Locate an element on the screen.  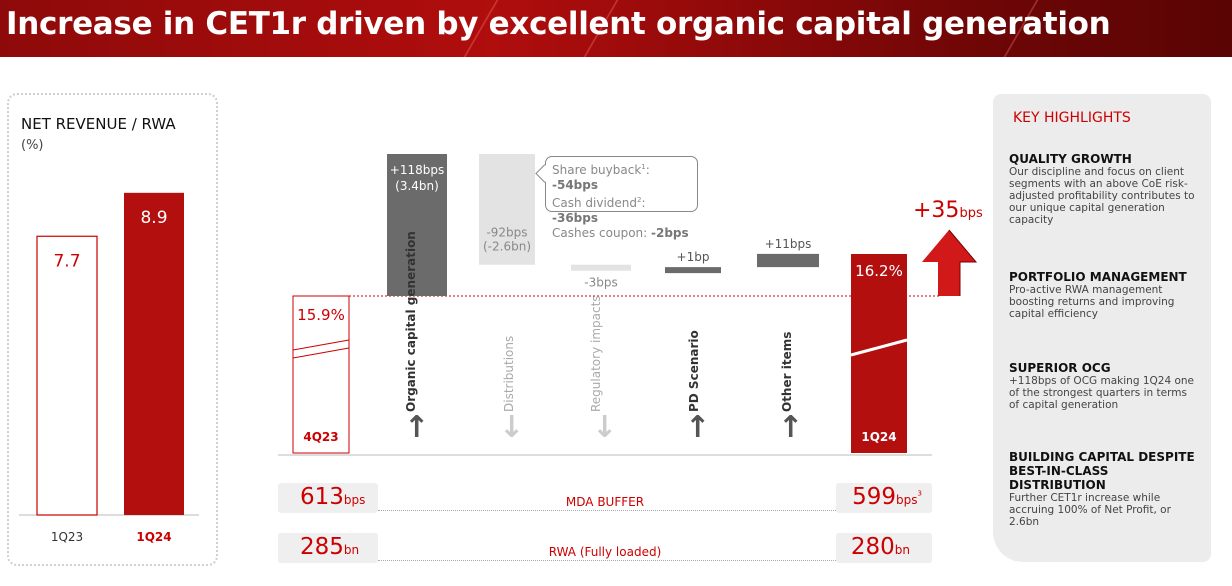
tick-label: 4Q23 is located at coordinates (320, 437).